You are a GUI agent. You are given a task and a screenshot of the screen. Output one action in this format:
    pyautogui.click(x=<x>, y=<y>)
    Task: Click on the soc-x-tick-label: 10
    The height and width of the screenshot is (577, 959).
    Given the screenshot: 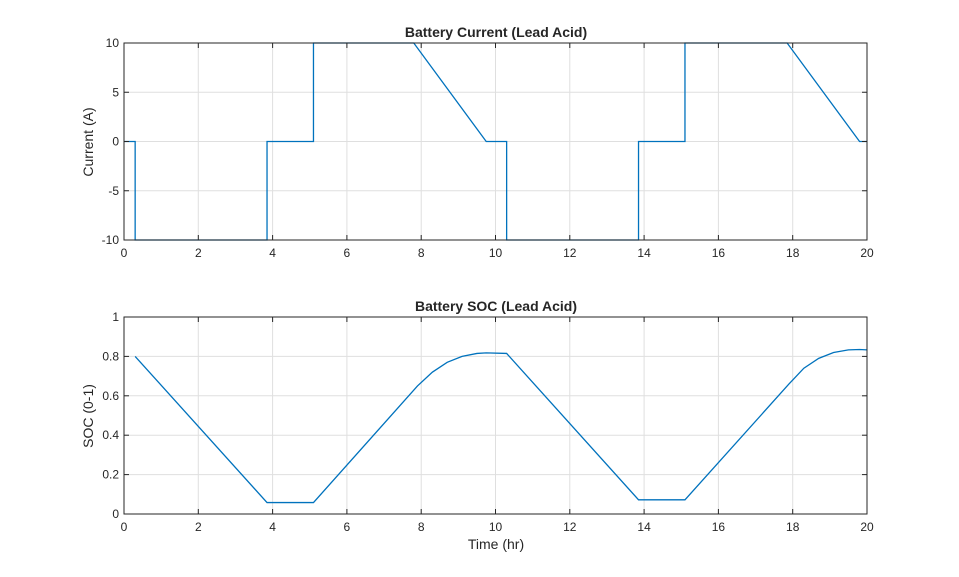 What is the action you would take?
    pyautogui.click(x=496, y=527)
    